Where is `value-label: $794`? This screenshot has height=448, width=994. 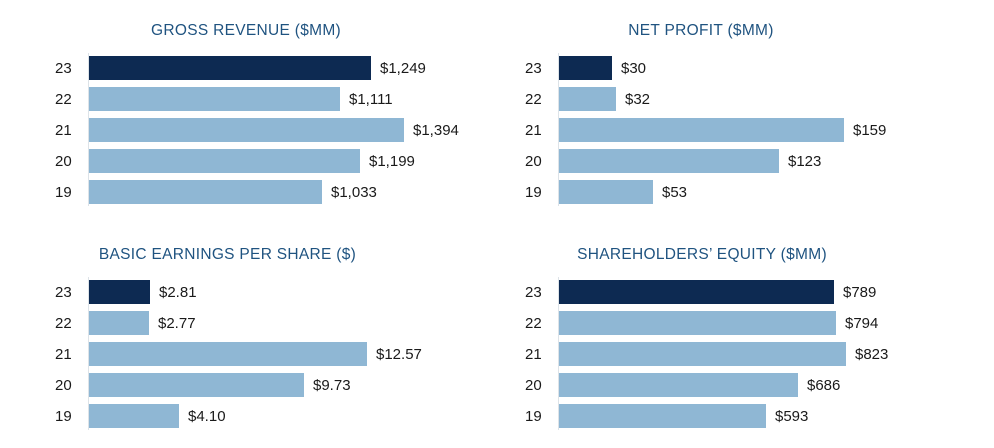
value-label: $794 is located at coordinates (862, 323).